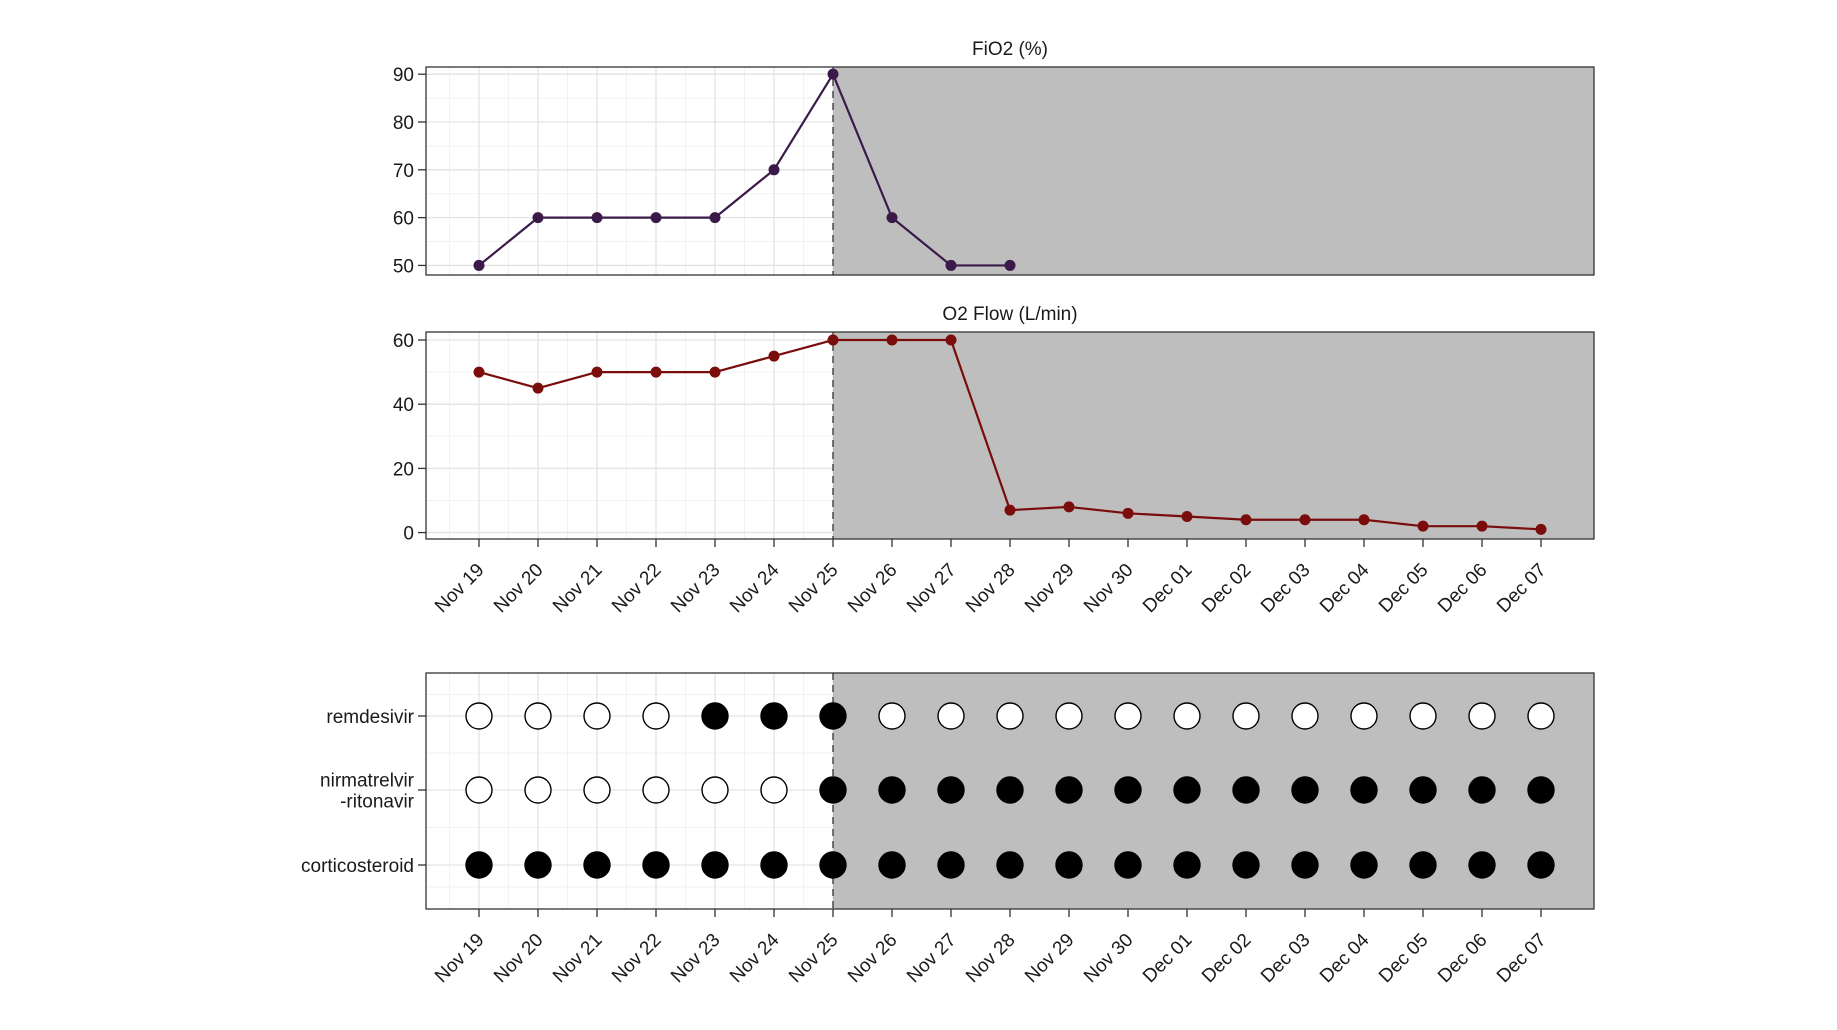 The width and height of the screenshot is (1837, 1030). Describe the element at coordinates (1167, 588) in the screenshot. I see `o2flow-x-tick-label: Dec 01` at that location.